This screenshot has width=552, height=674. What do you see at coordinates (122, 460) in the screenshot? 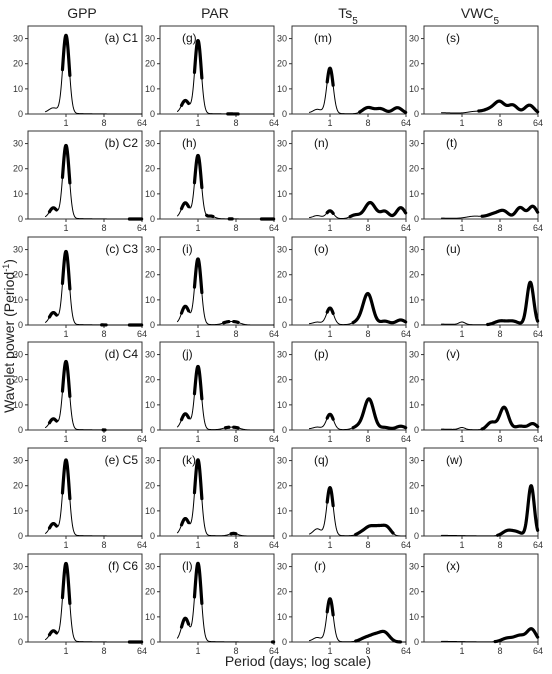
I see `panel-label: (e) C5` at bounding box center [122, 460].